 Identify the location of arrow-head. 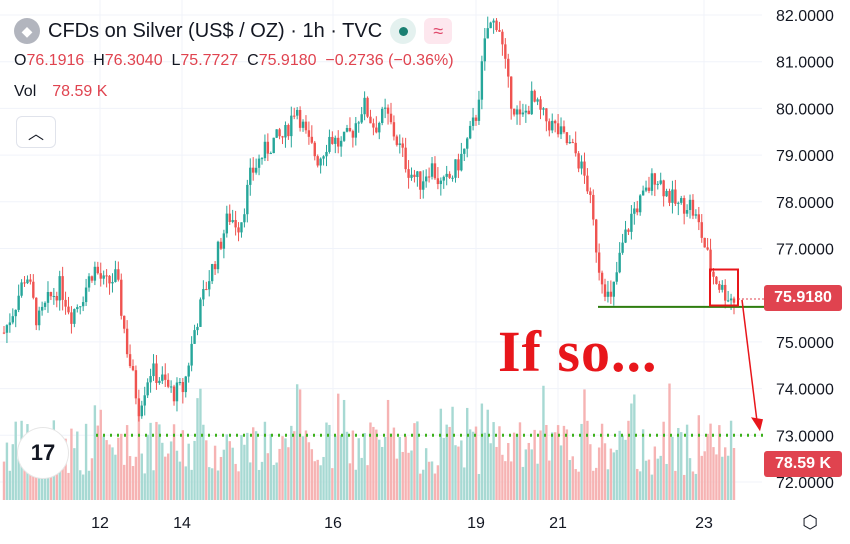
(757, 424).